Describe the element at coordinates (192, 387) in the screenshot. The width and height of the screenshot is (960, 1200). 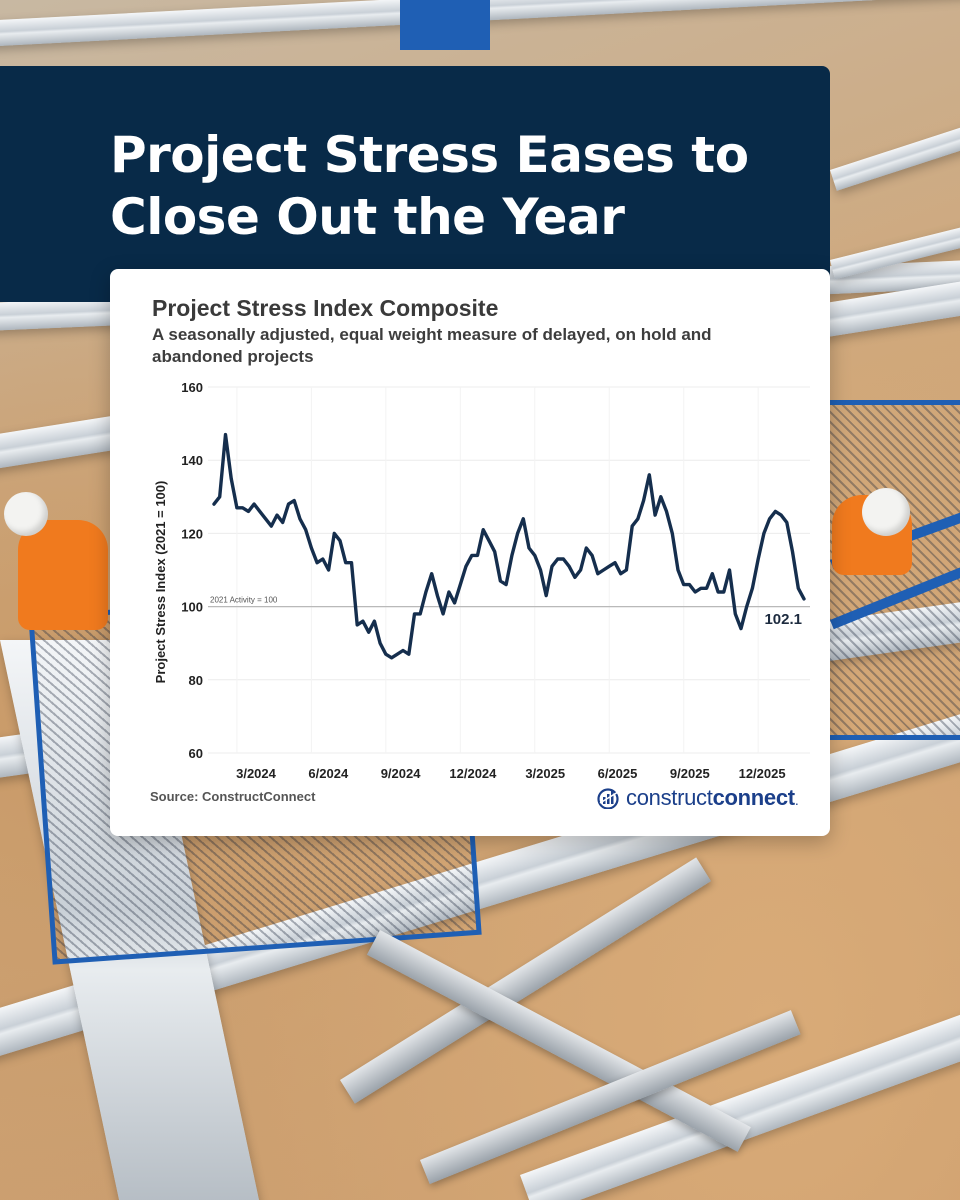
I see `y-tick-label: 160` at that location.